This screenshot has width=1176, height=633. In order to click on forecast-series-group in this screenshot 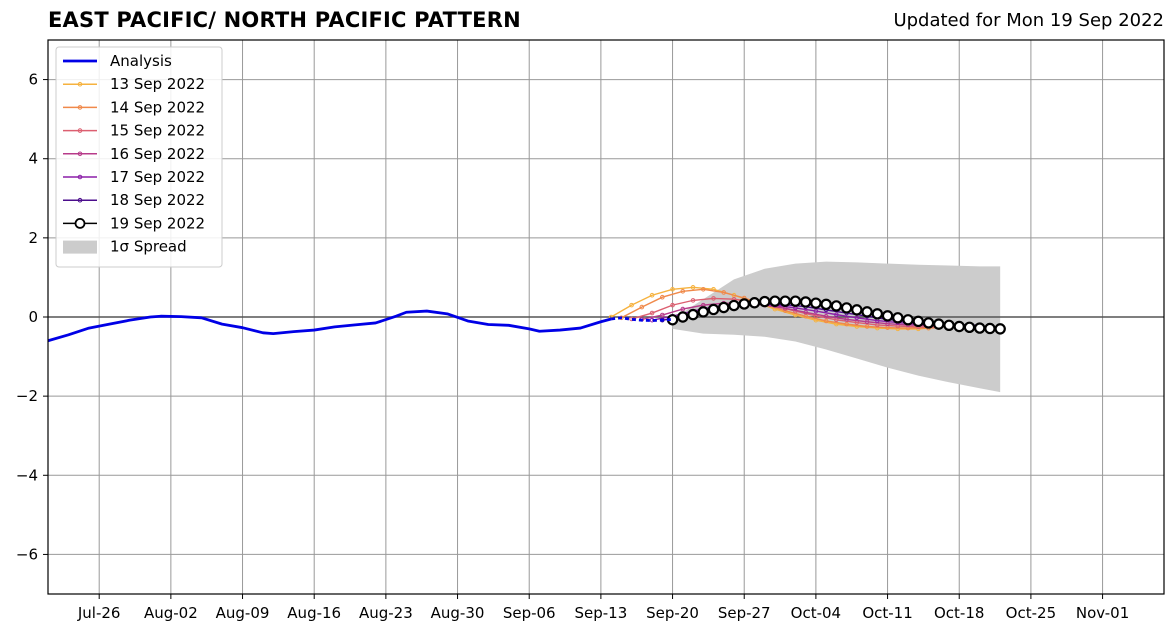, I will do `click(807, 310)`.